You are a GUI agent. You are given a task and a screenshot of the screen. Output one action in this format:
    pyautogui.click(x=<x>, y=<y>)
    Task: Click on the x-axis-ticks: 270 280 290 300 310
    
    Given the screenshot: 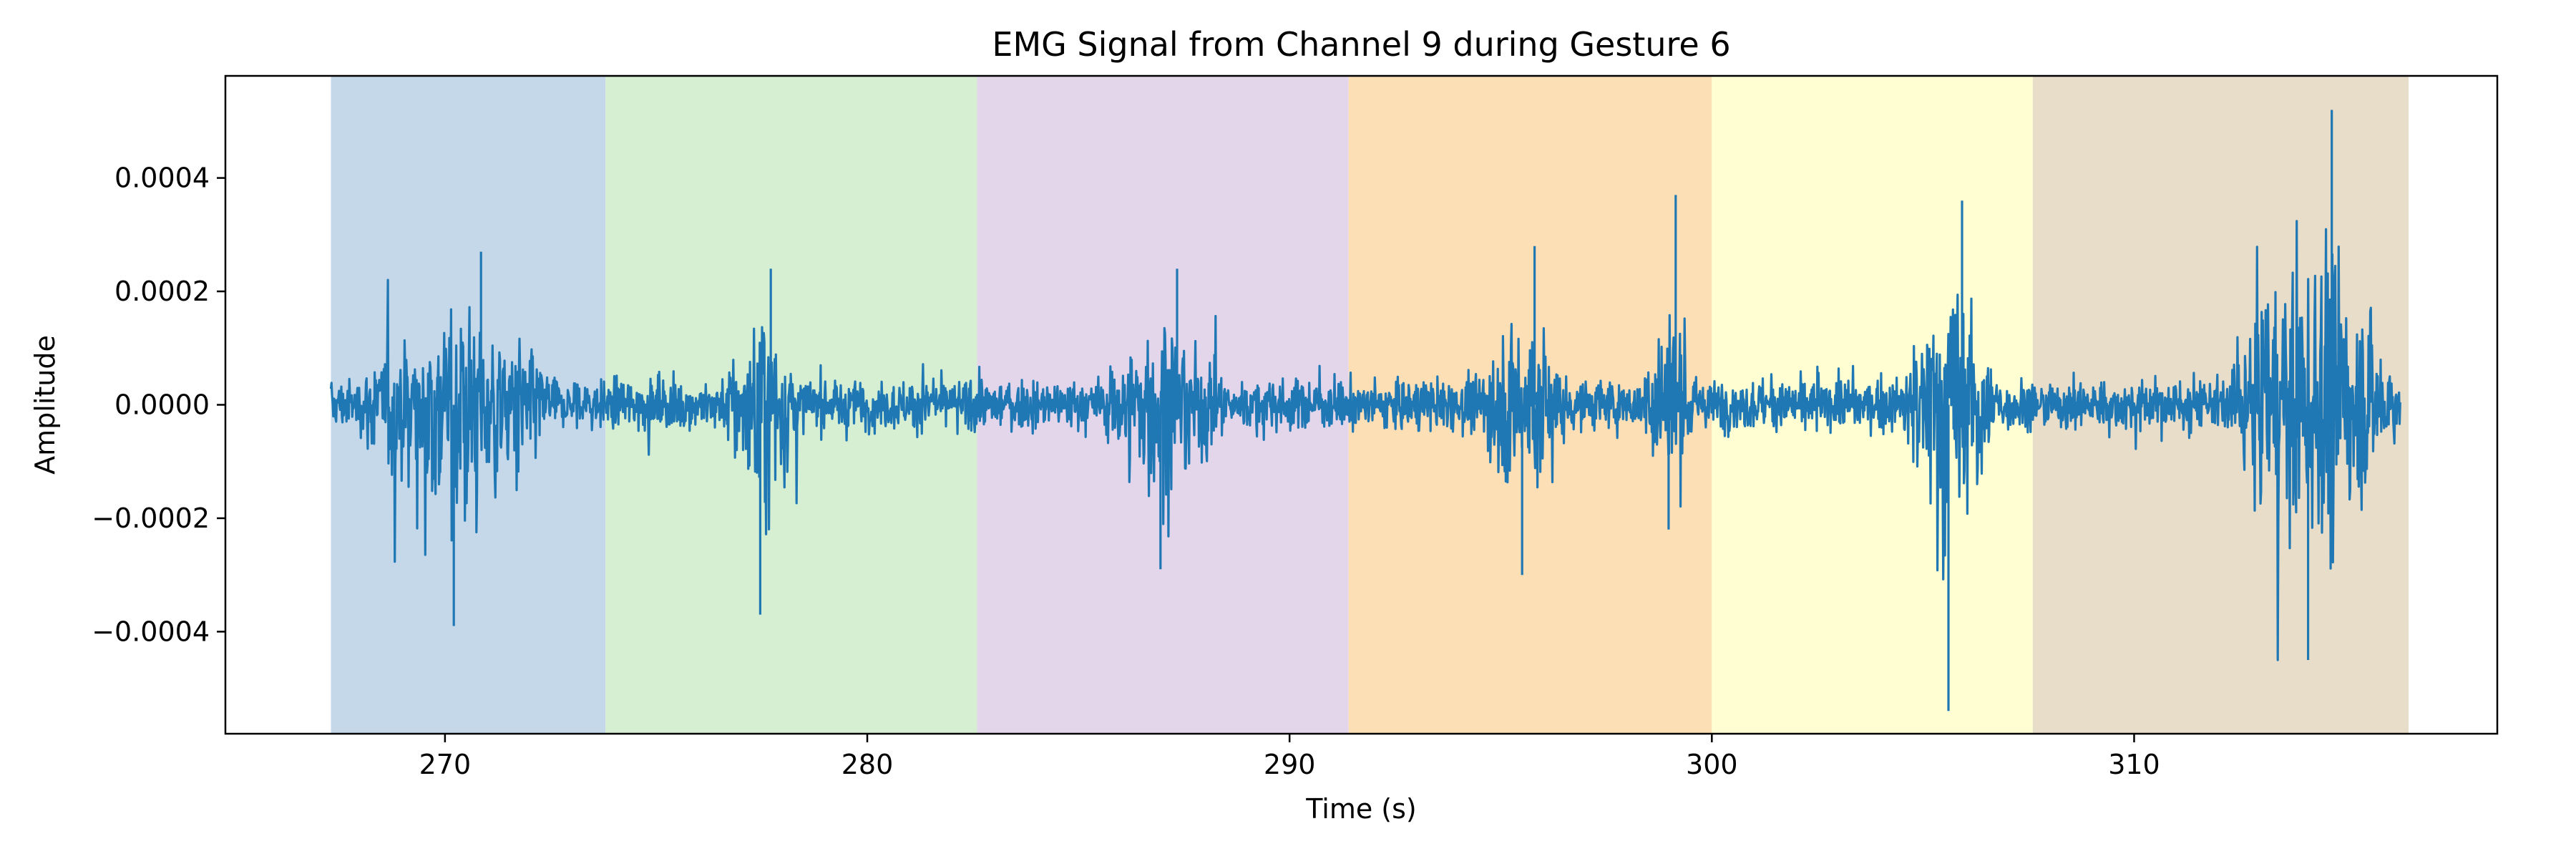 What is the action you would take?
    pyautogui.click(x=1289, y=757)
    